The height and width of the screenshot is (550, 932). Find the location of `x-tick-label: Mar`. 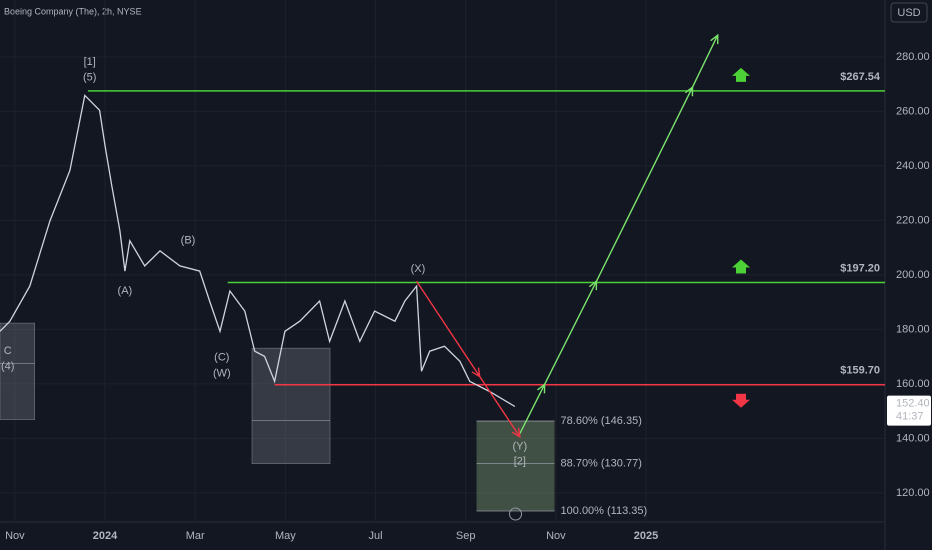

x-tick-label: Mar is located at coordinates (195, 536).